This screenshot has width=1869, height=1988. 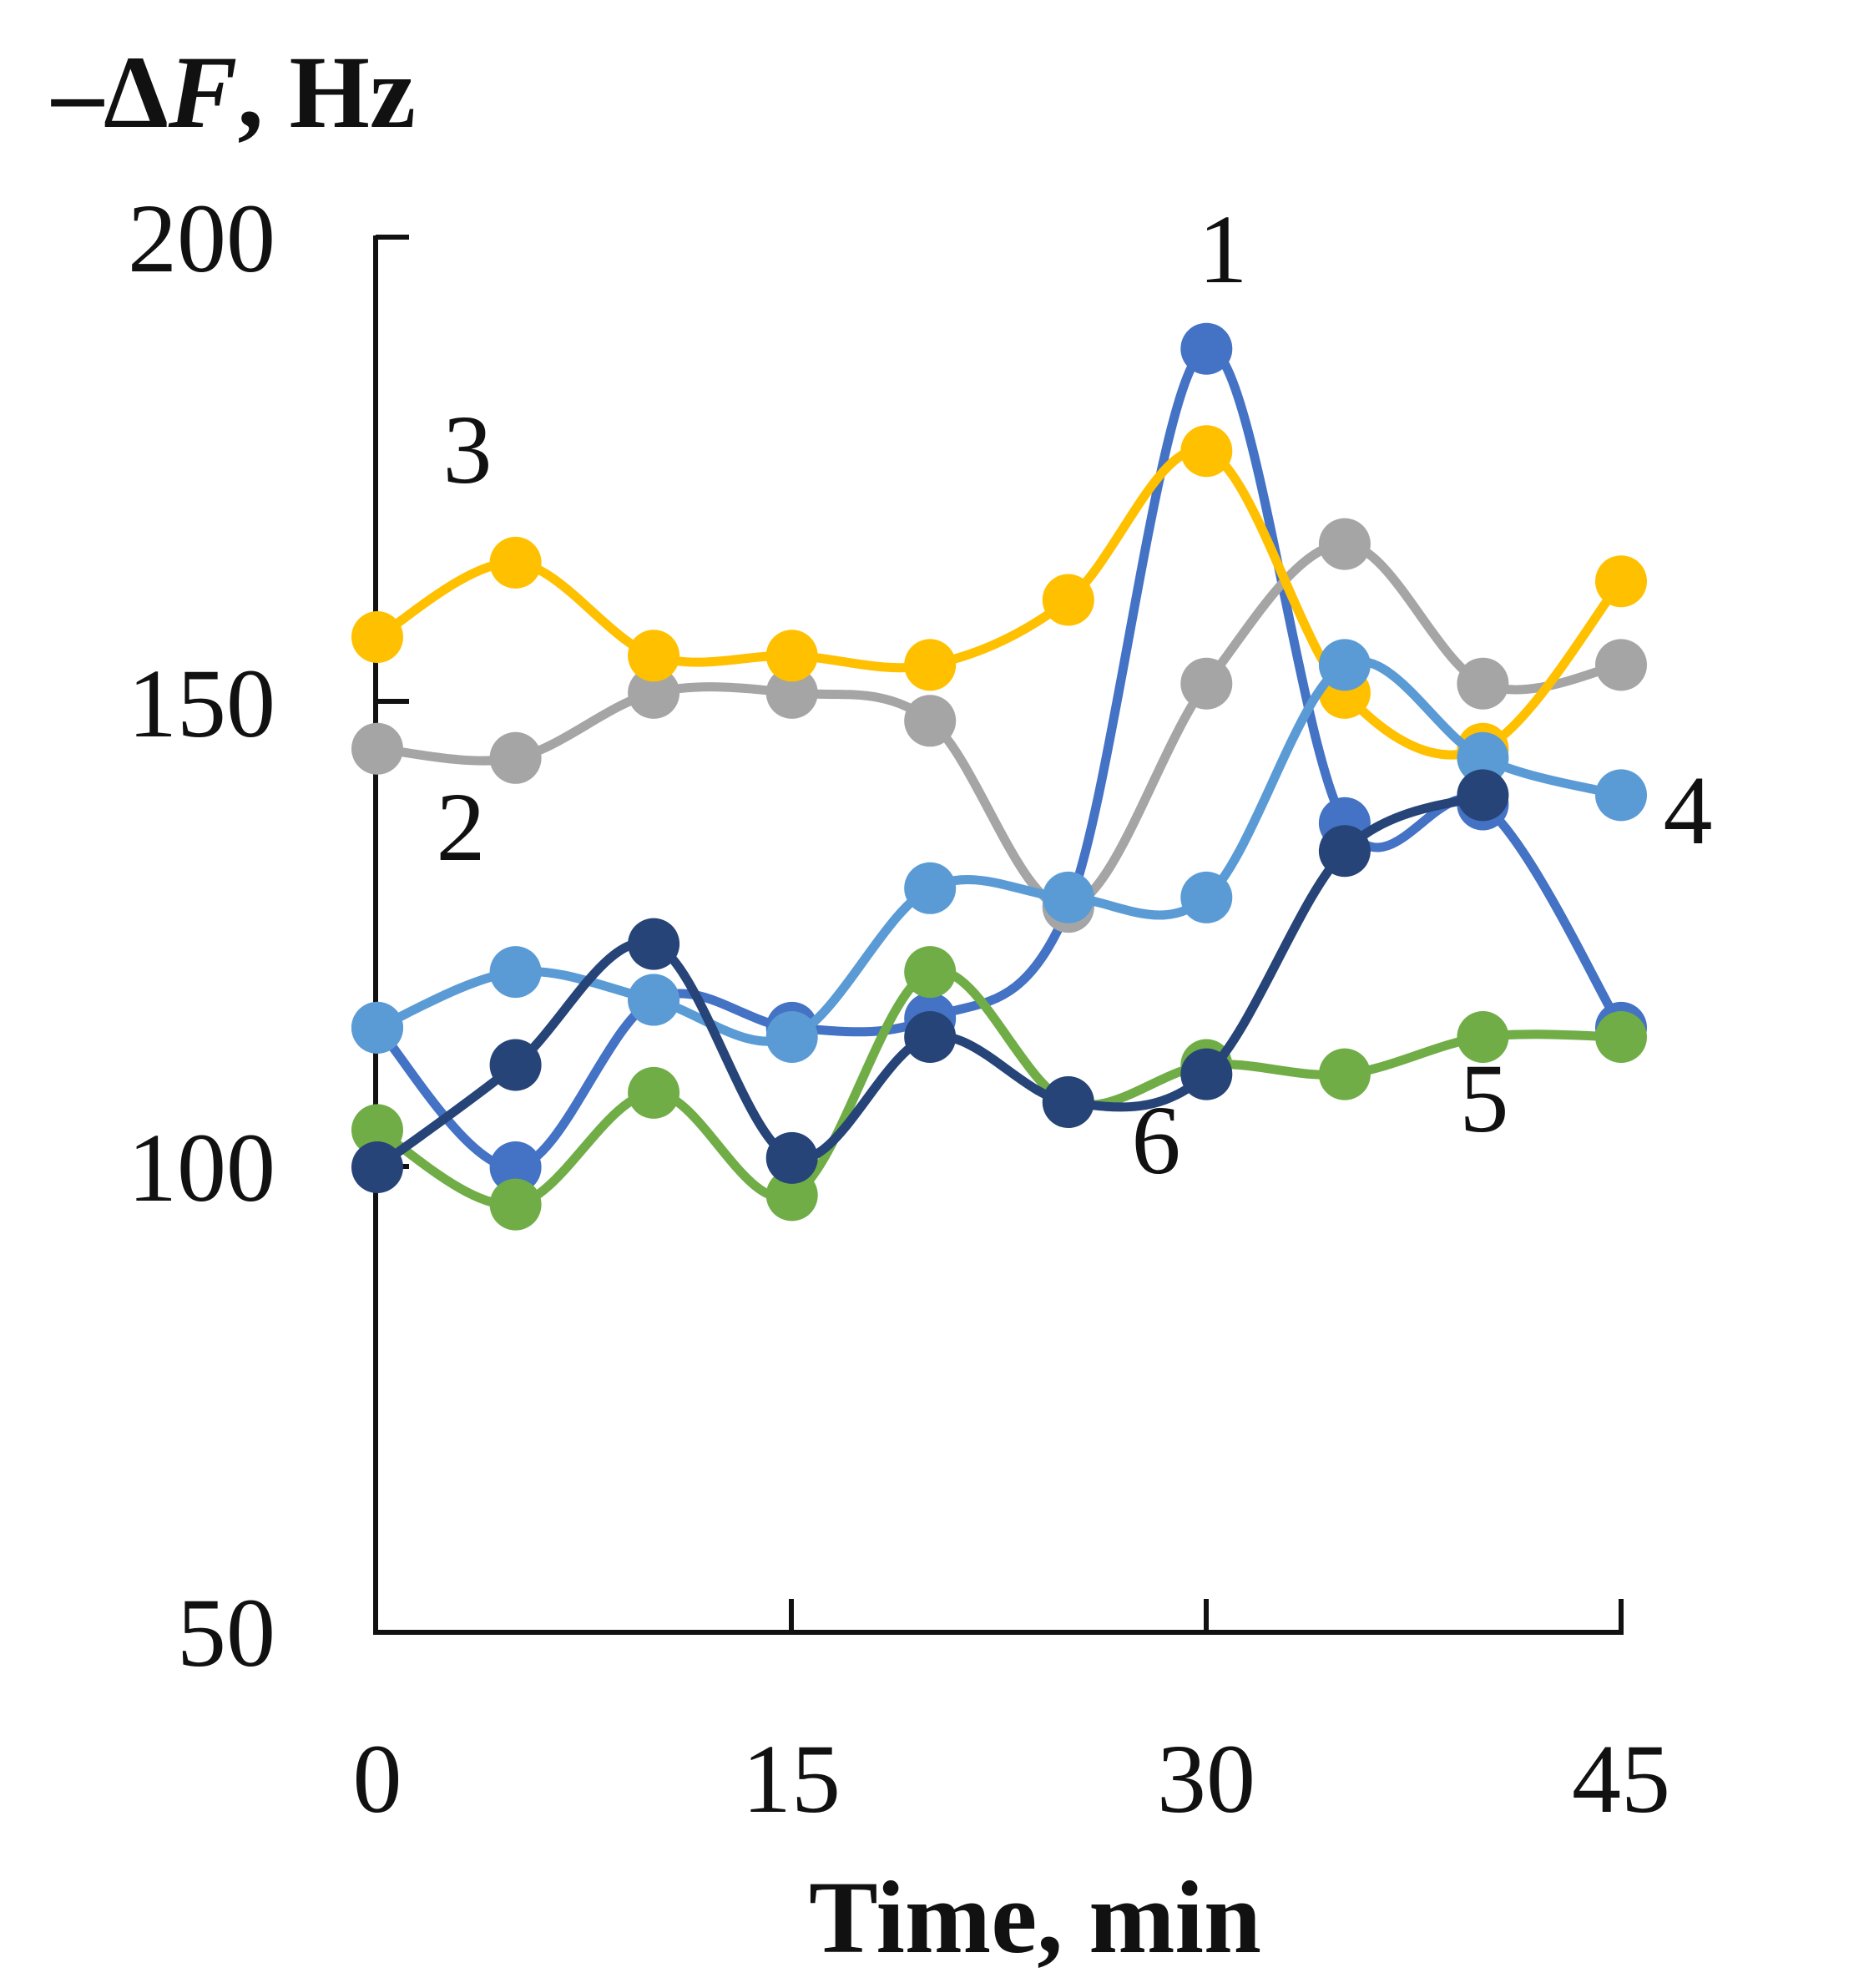 I want to click on data-point-series-4-x40, so click(x=1483, y=757).